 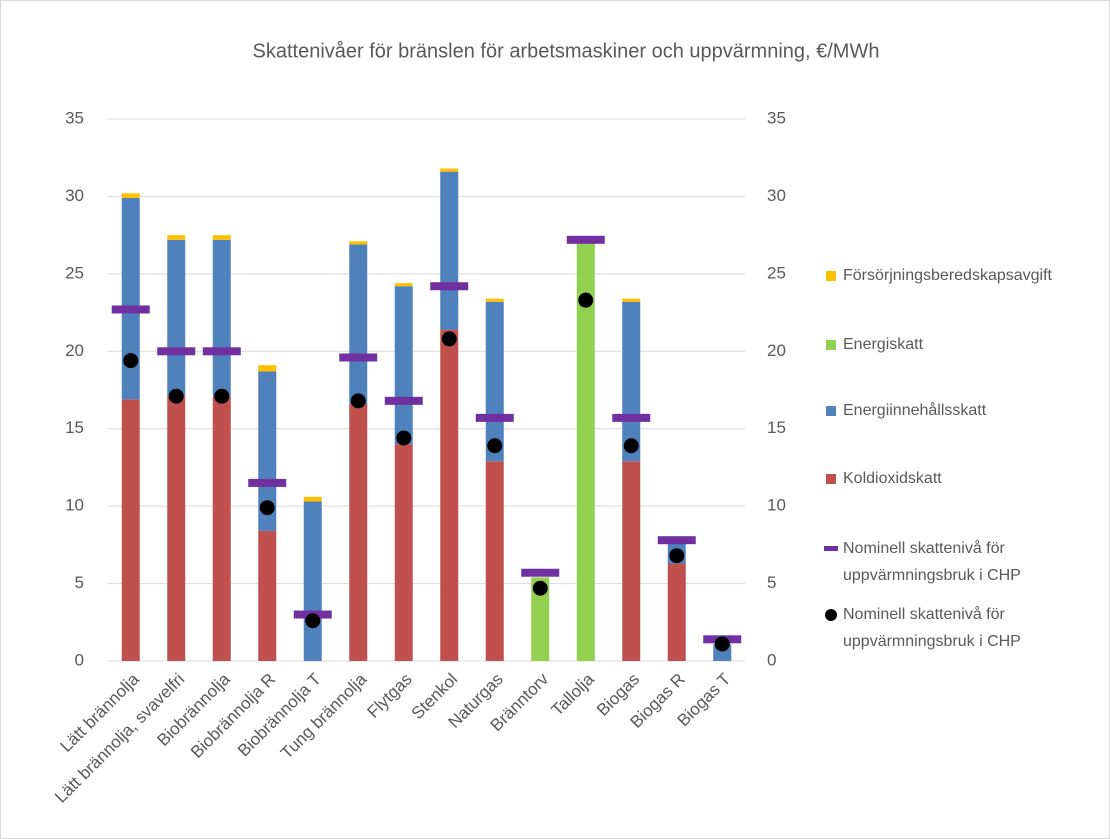 What do you see at coordinates (776, 505) in the screenshot?
I see `y2-tick-label: 10` at bounding box center [776, 505].